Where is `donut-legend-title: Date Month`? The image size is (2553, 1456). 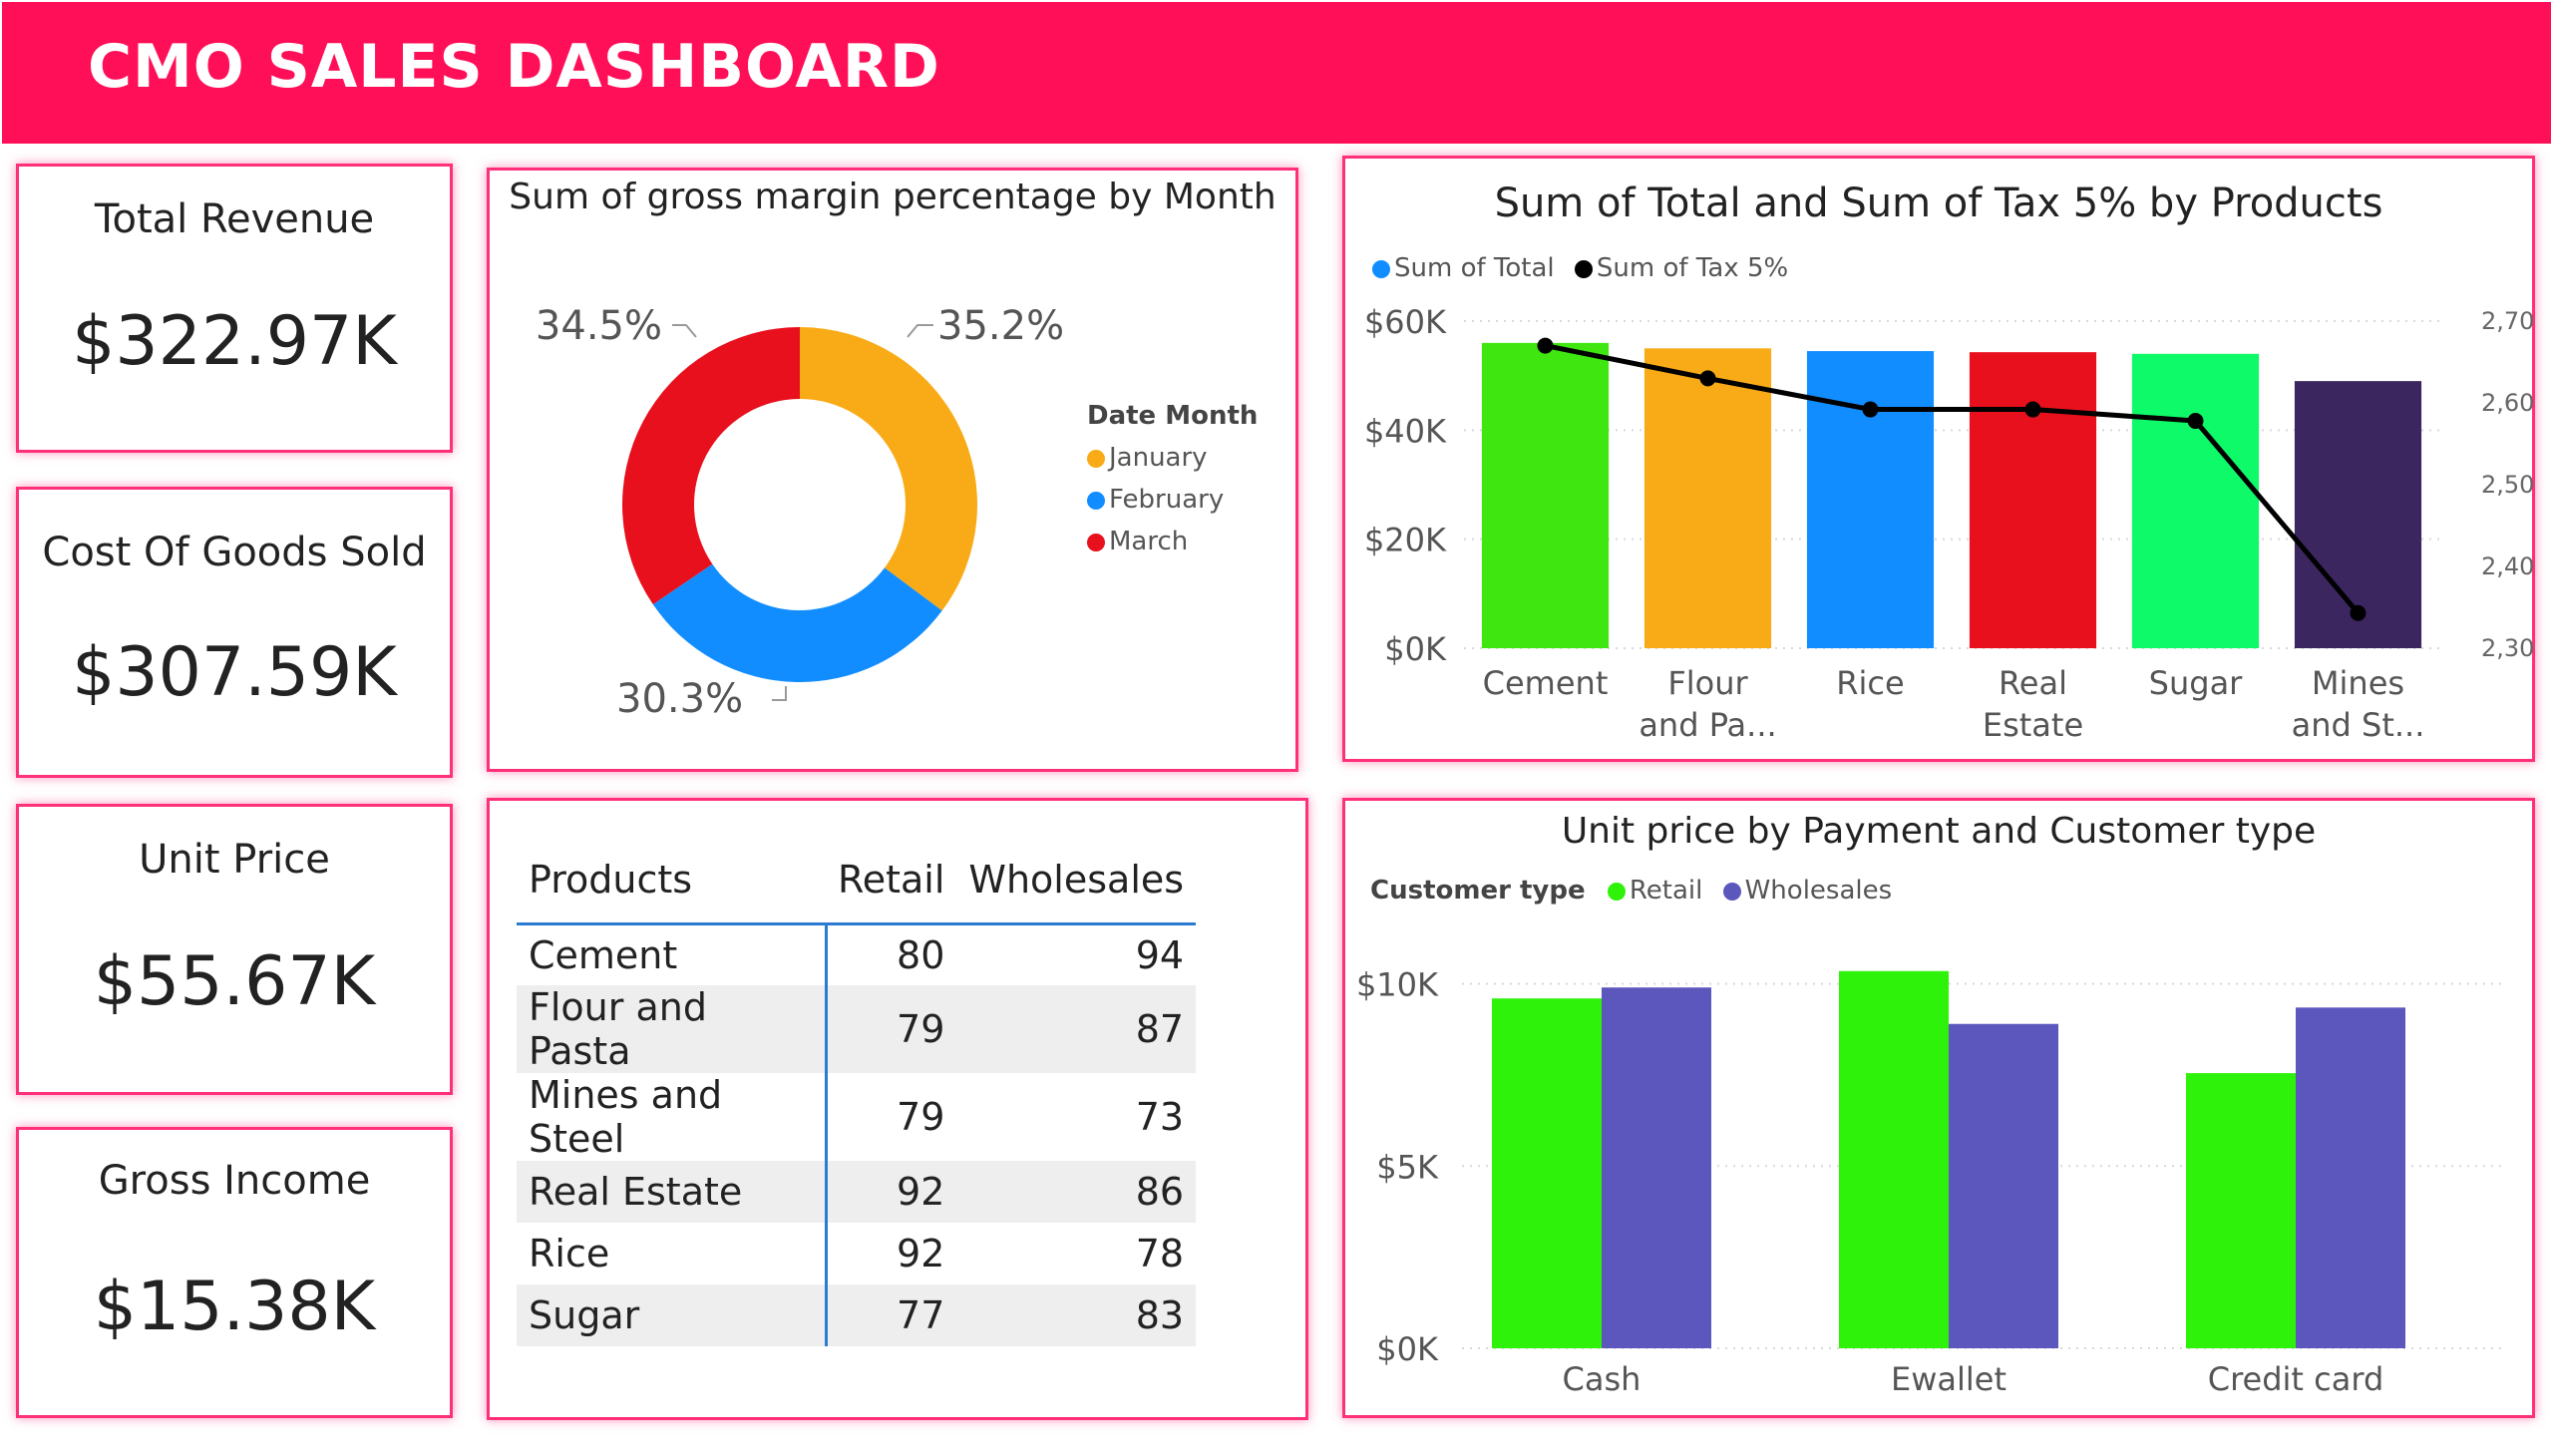
donut-legend-title: Date Month is located at coordinates (1173, 416).